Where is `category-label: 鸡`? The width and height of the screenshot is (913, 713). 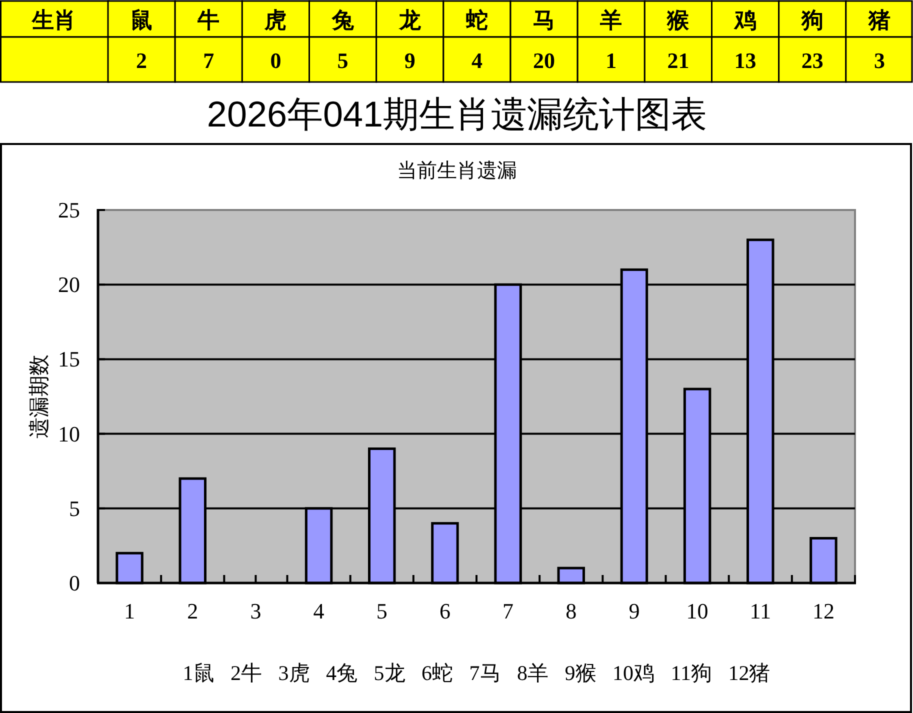
category-label: 鸡 is located at coordinates (744, 20).